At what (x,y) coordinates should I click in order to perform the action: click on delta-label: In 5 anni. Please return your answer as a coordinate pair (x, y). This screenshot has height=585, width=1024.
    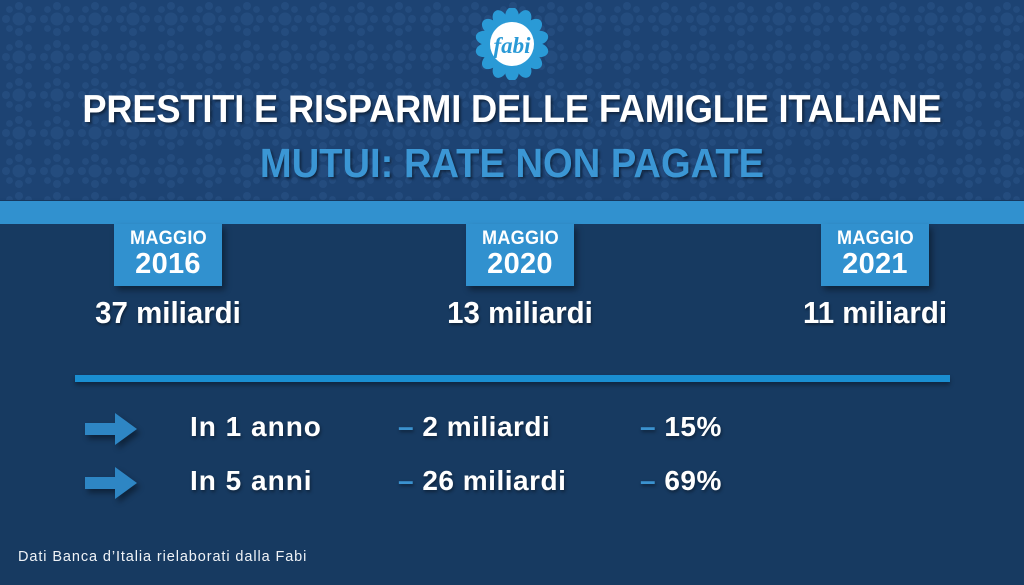
    Looking at the image, I should click on (251, 480).